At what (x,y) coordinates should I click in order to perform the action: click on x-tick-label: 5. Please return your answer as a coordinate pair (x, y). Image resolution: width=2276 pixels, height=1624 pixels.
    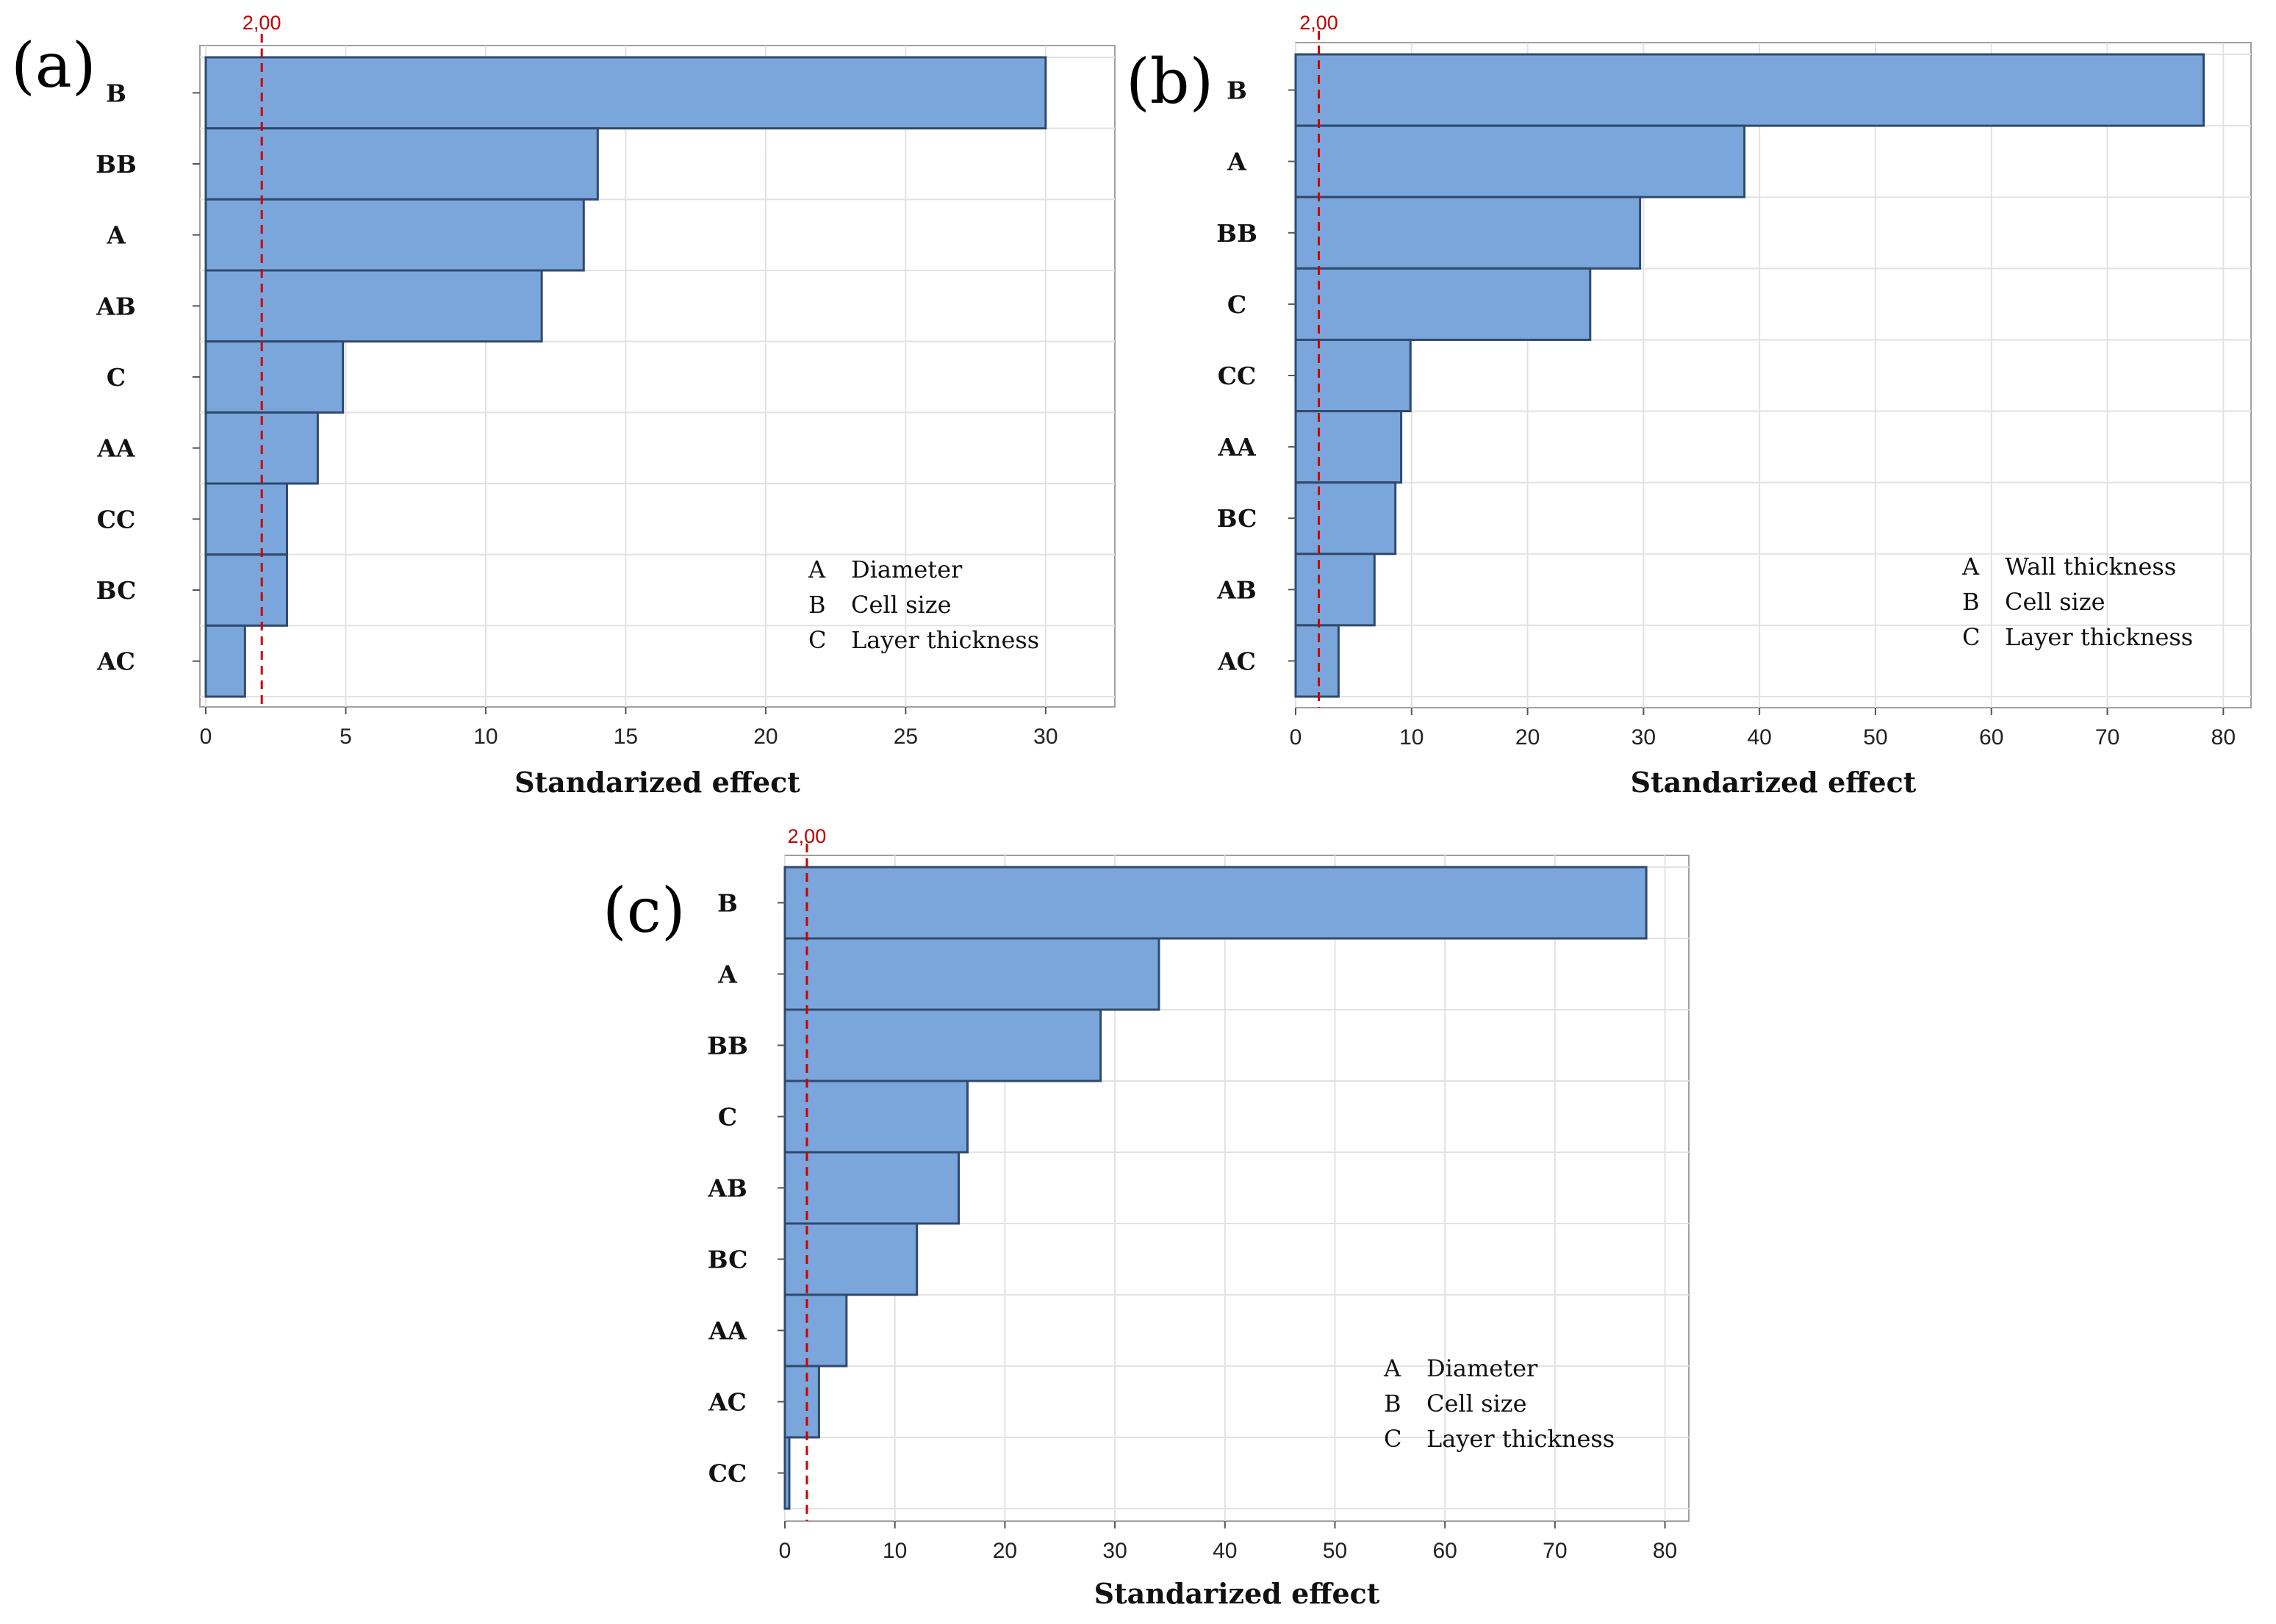
    Looking at the image, I should click on (346, 737).